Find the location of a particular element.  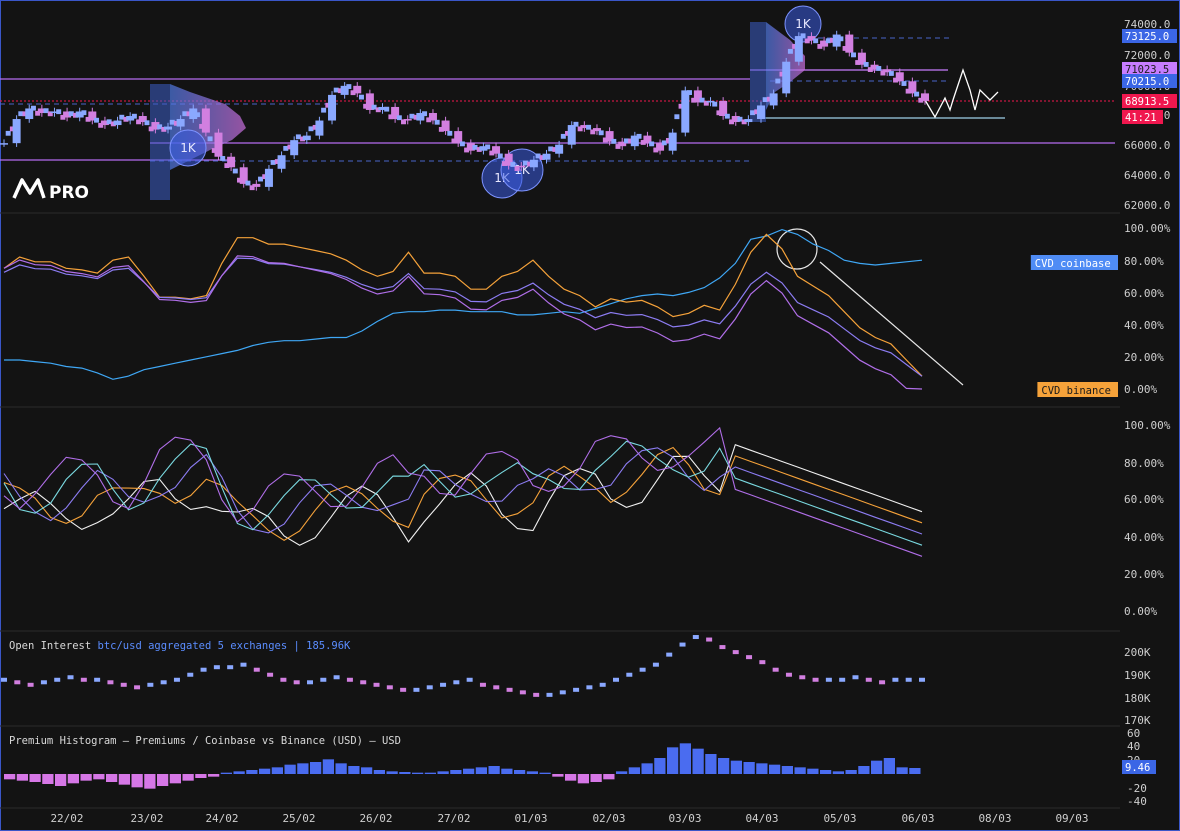

cvd-legend-bg is located at coordinates (1077, 389).